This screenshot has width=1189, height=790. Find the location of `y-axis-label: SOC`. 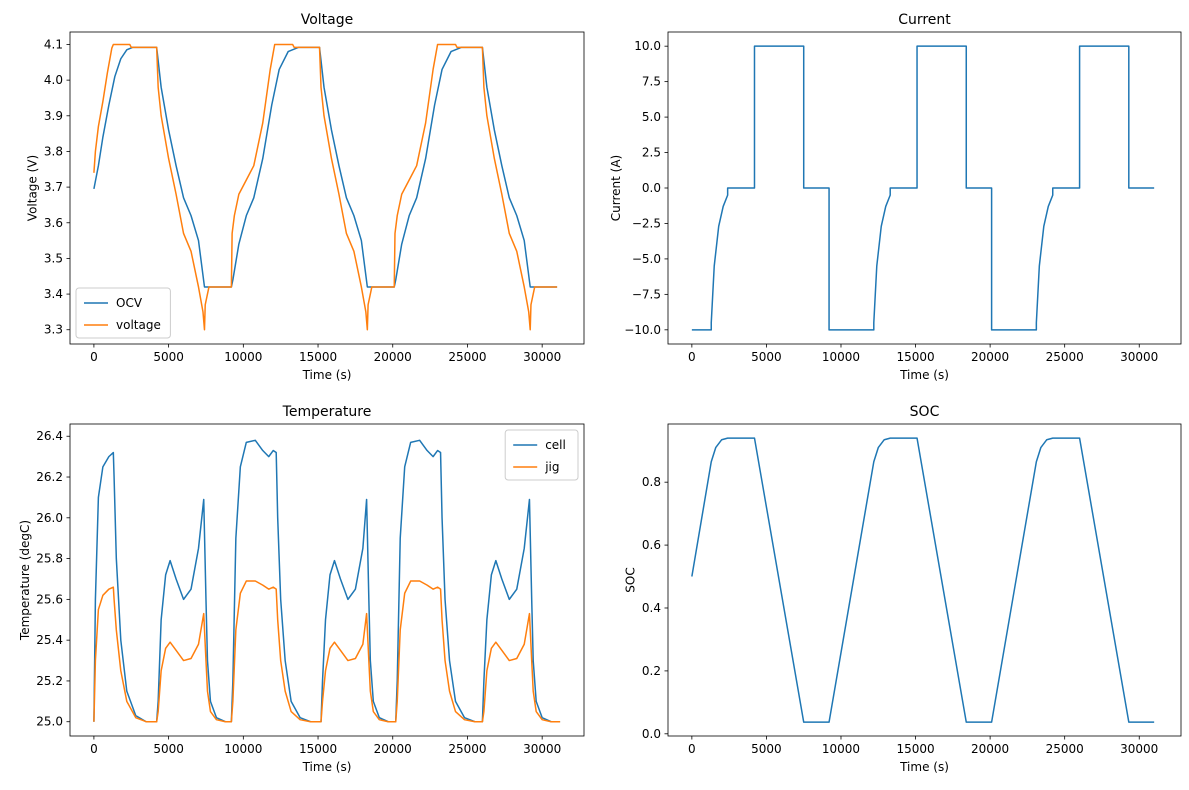

y-axis-label: SOC is located at coordinates (630, 579).